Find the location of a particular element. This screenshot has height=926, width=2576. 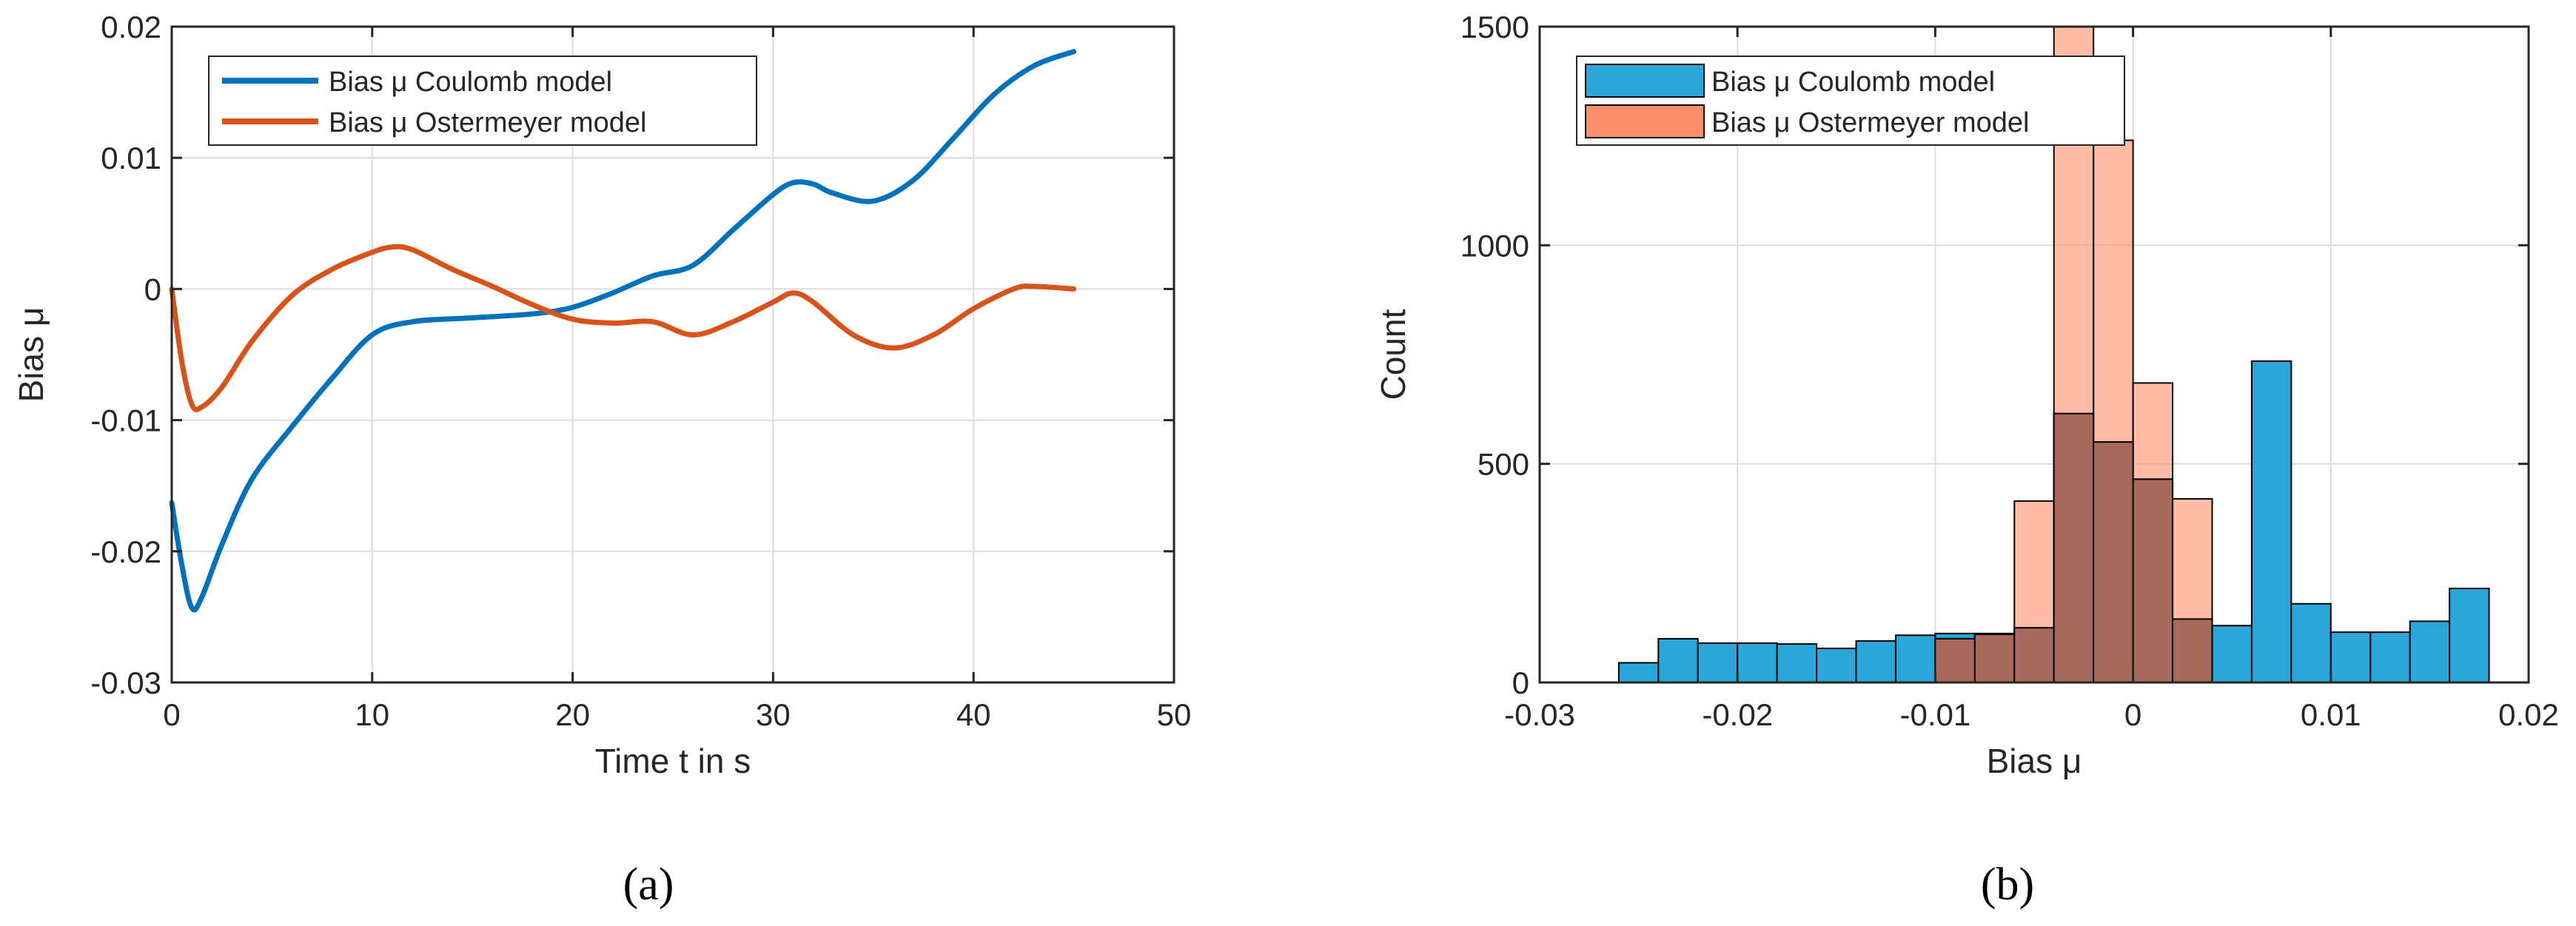

series-line-ostermeyer is located at coordinates (623, 328).